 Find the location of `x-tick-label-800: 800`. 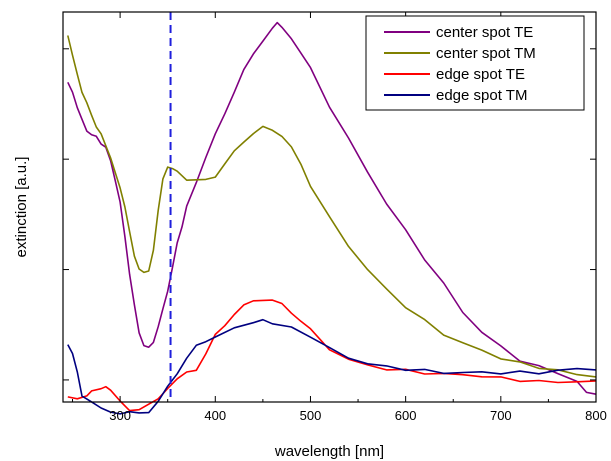

x-tick-label-800: 800 is located at coordinates (596, 415).